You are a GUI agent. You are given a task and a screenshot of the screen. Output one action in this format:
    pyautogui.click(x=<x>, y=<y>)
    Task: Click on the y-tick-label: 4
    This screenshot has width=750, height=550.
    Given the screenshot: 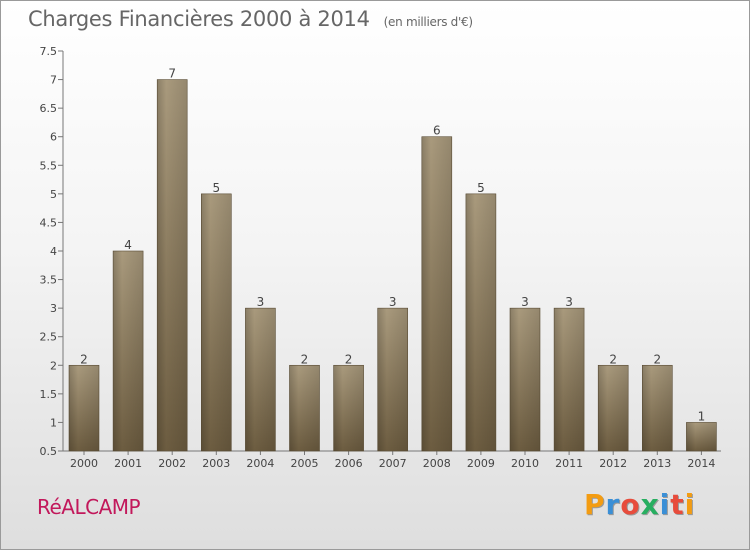 What is the action you would take?
    pyautogui.click(x=53, y=251)
    